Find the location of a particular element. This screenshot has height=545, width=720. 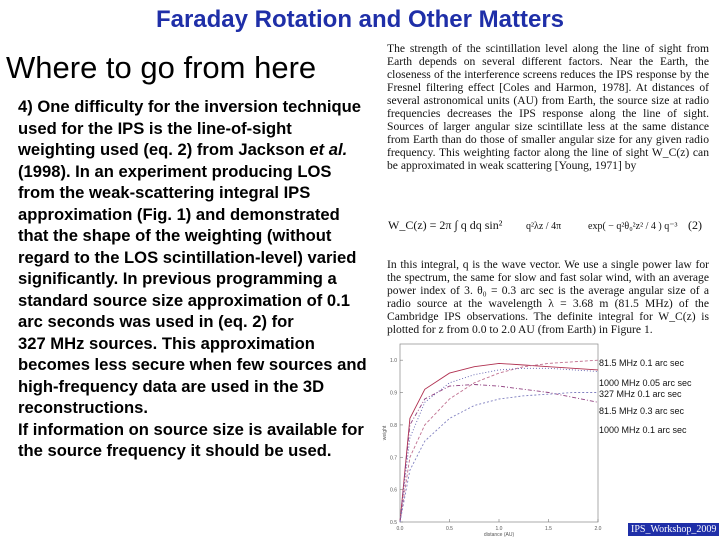

legend-entry-2: 1000 MHz 0.05 arc sec is located at coordinates (645, 383).